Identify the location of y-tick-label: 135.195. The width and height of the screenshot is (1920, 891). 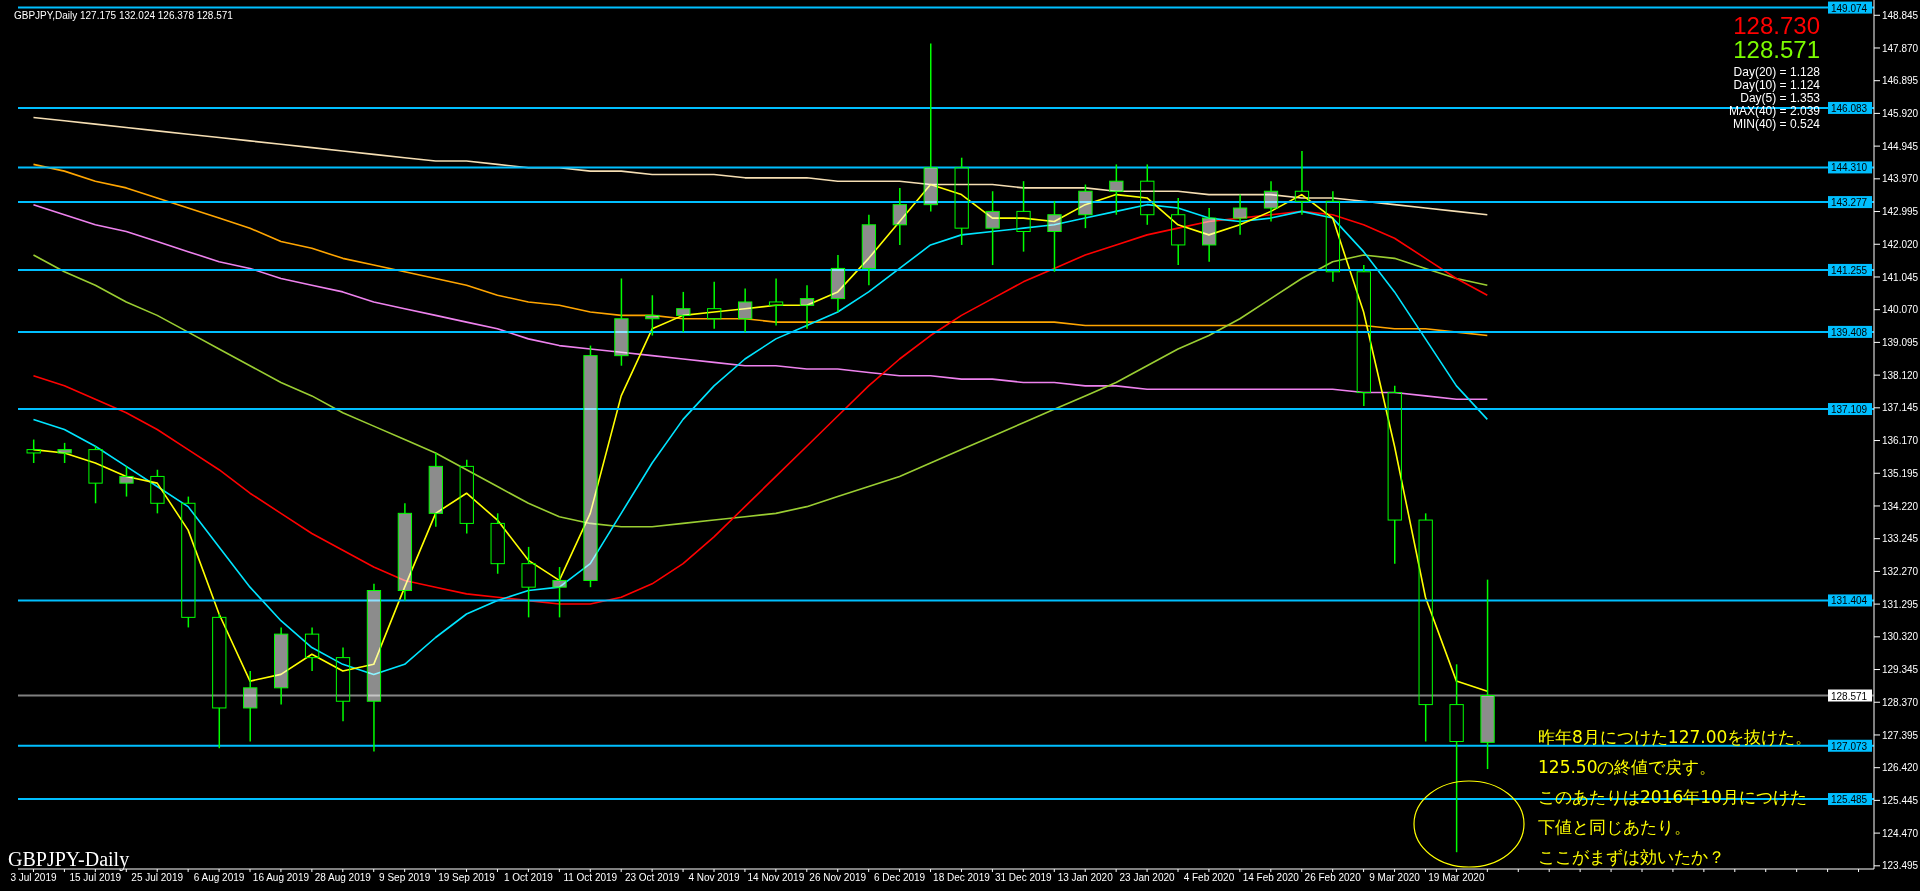
(1900, 473).